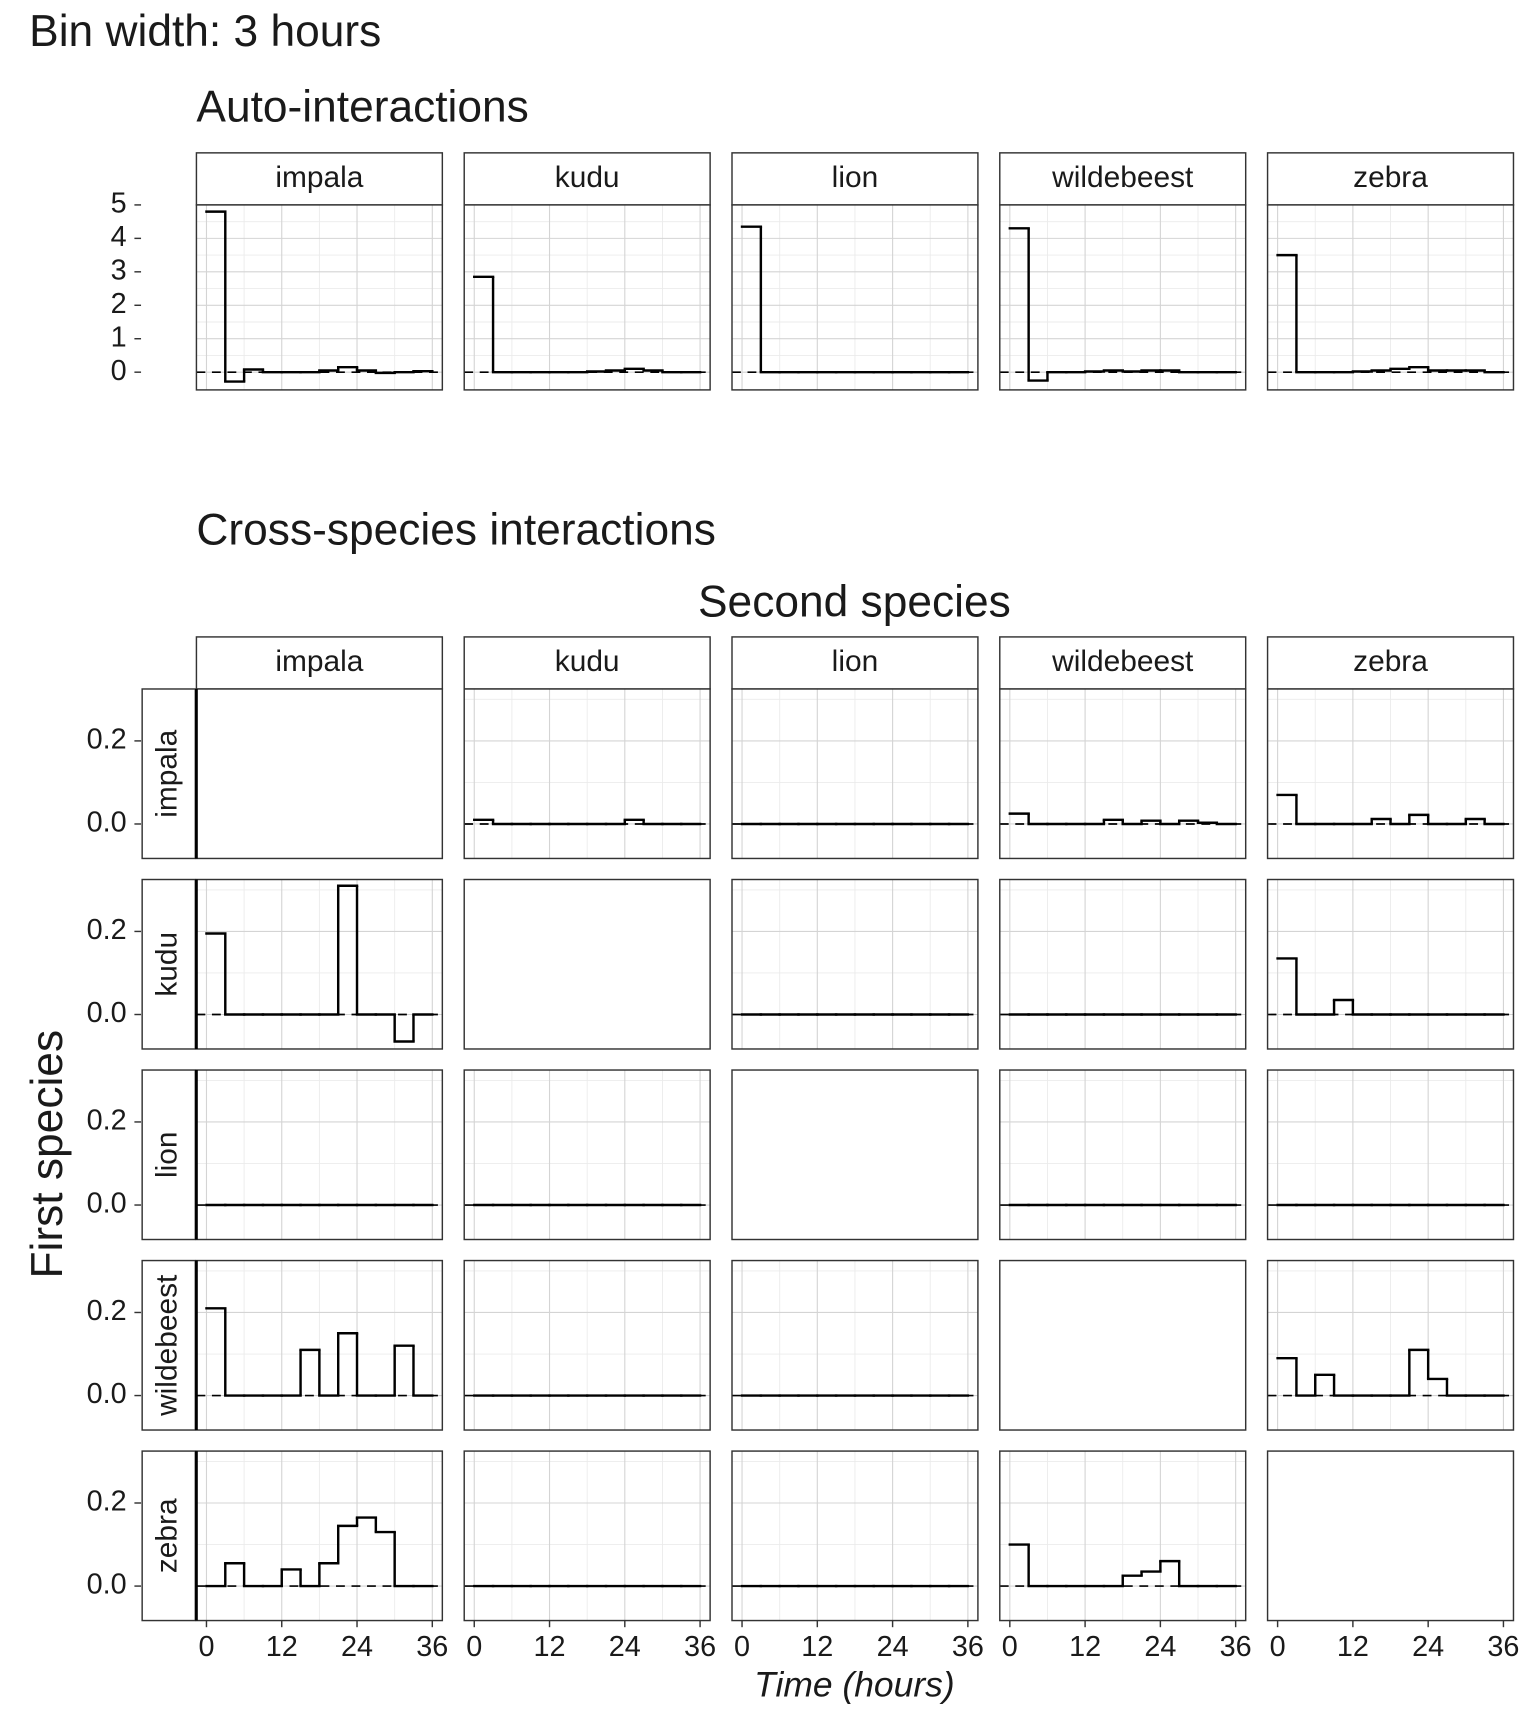 This screenshot has width=1536, height=1728. I want to click on y-tick-label: 4, so click(119, 237).